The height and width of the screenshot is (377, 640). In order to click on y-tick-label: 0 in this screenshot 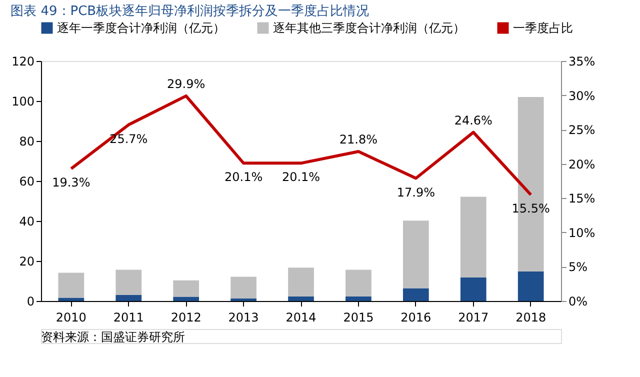, I will do `click(30, 301)`.